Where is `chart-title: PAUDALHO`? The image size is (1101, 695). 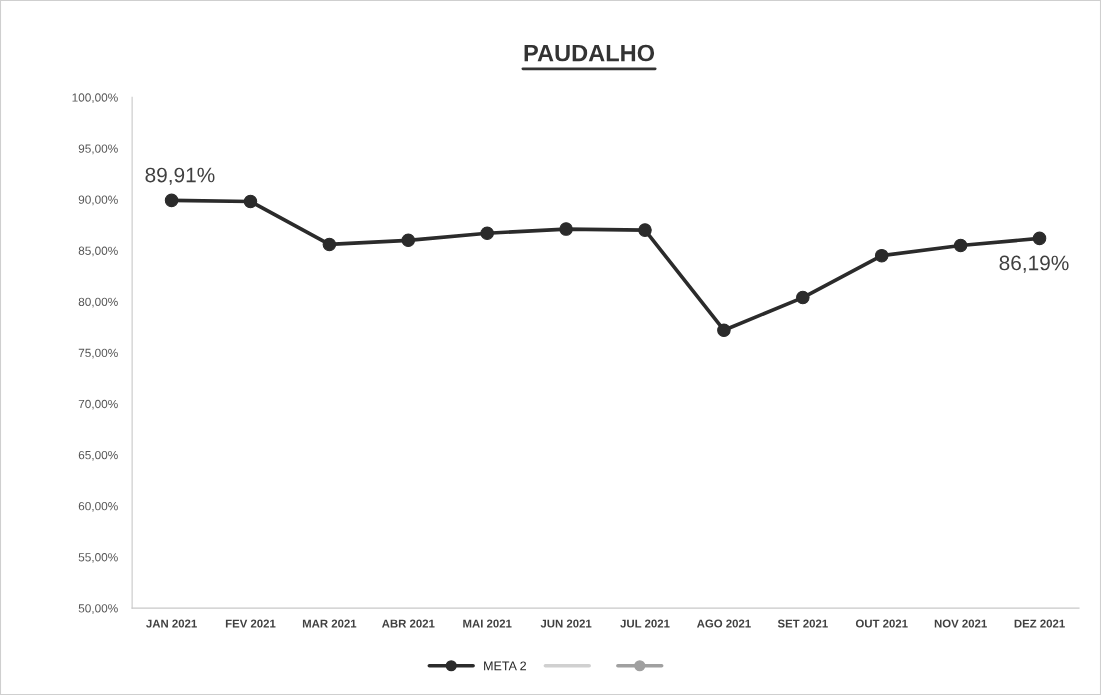
chart-title: PAUDALHO is located at coordinates (589, 53).